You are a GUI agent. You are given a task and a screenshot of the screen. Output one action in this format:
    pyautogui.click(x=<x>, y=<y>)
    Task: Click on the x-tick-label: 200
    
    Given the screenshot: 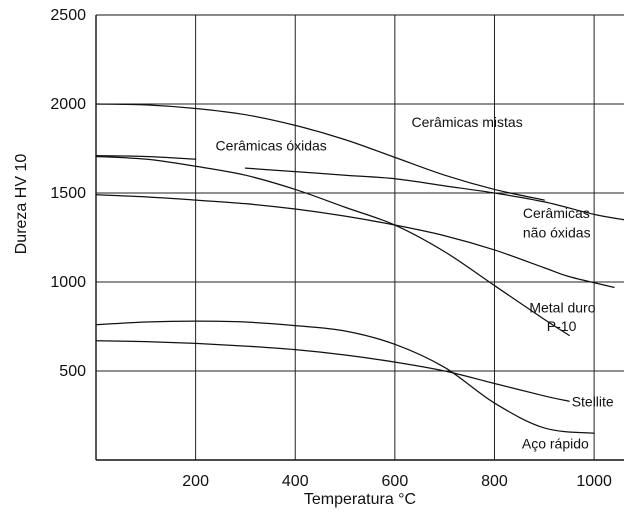 What is the action you would take?
    pyautogui.click(x=195, y=481)
    